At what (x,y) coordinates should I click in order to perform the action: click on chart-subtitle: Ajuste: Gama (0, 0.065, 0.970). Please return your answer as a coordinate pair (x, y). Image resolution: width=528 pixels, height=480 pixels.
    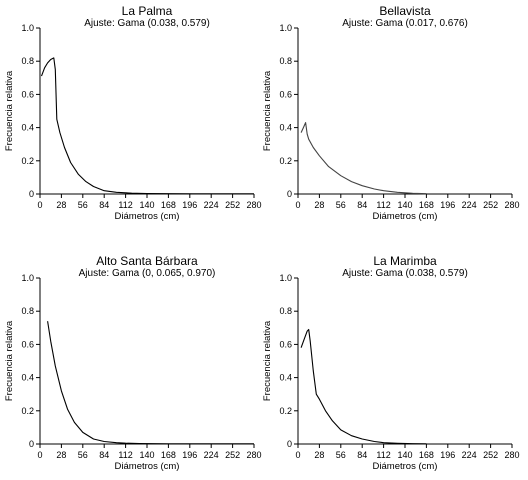
    Looking at the image, I should click on (147, 273).